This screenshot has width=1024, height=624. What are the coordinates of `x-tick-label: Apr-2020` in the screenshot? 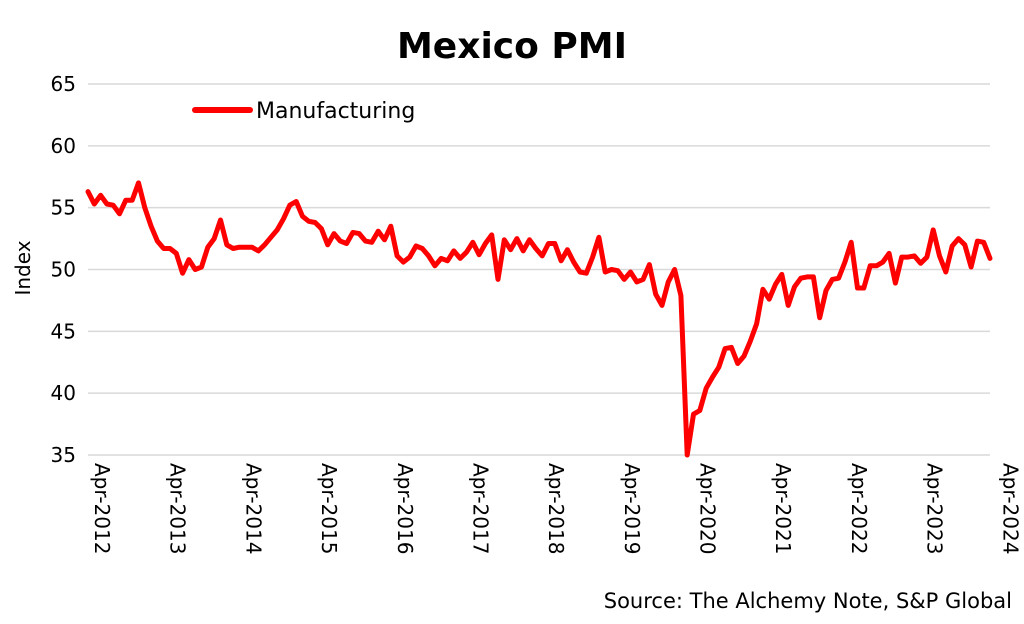 It's located at (708, 508).